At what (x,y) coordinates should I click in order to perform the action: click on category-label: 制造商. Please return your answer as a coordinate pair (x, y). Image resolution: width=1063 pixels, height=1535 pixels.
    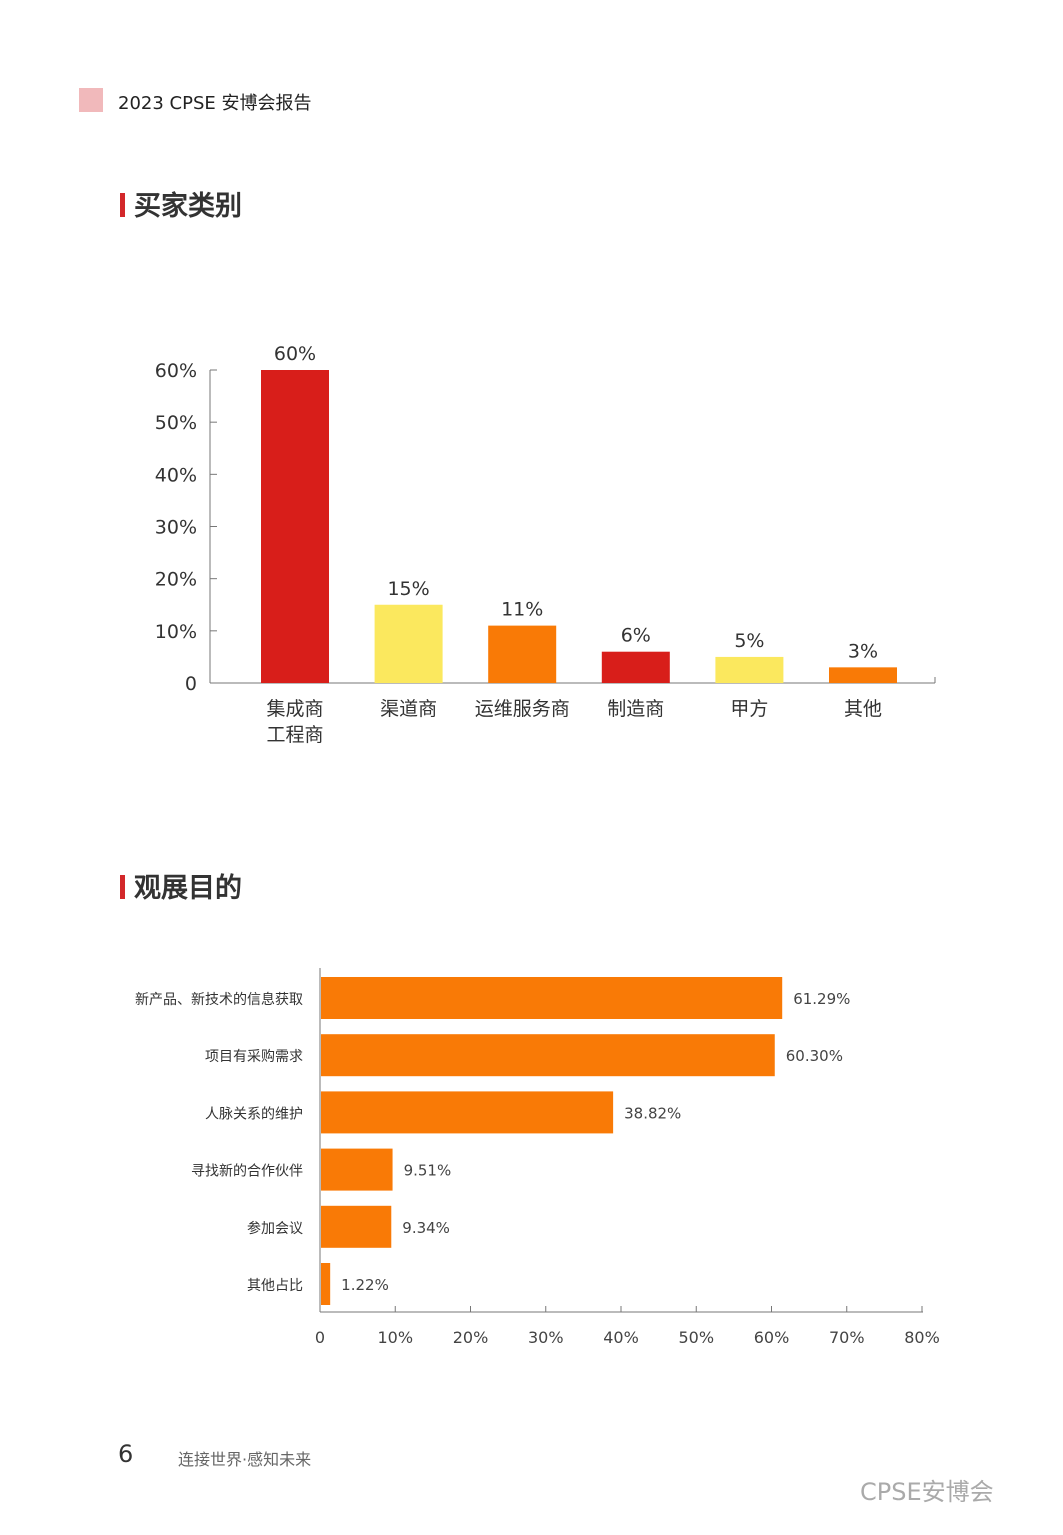
    Looking at the image, I should click on (635, 709).